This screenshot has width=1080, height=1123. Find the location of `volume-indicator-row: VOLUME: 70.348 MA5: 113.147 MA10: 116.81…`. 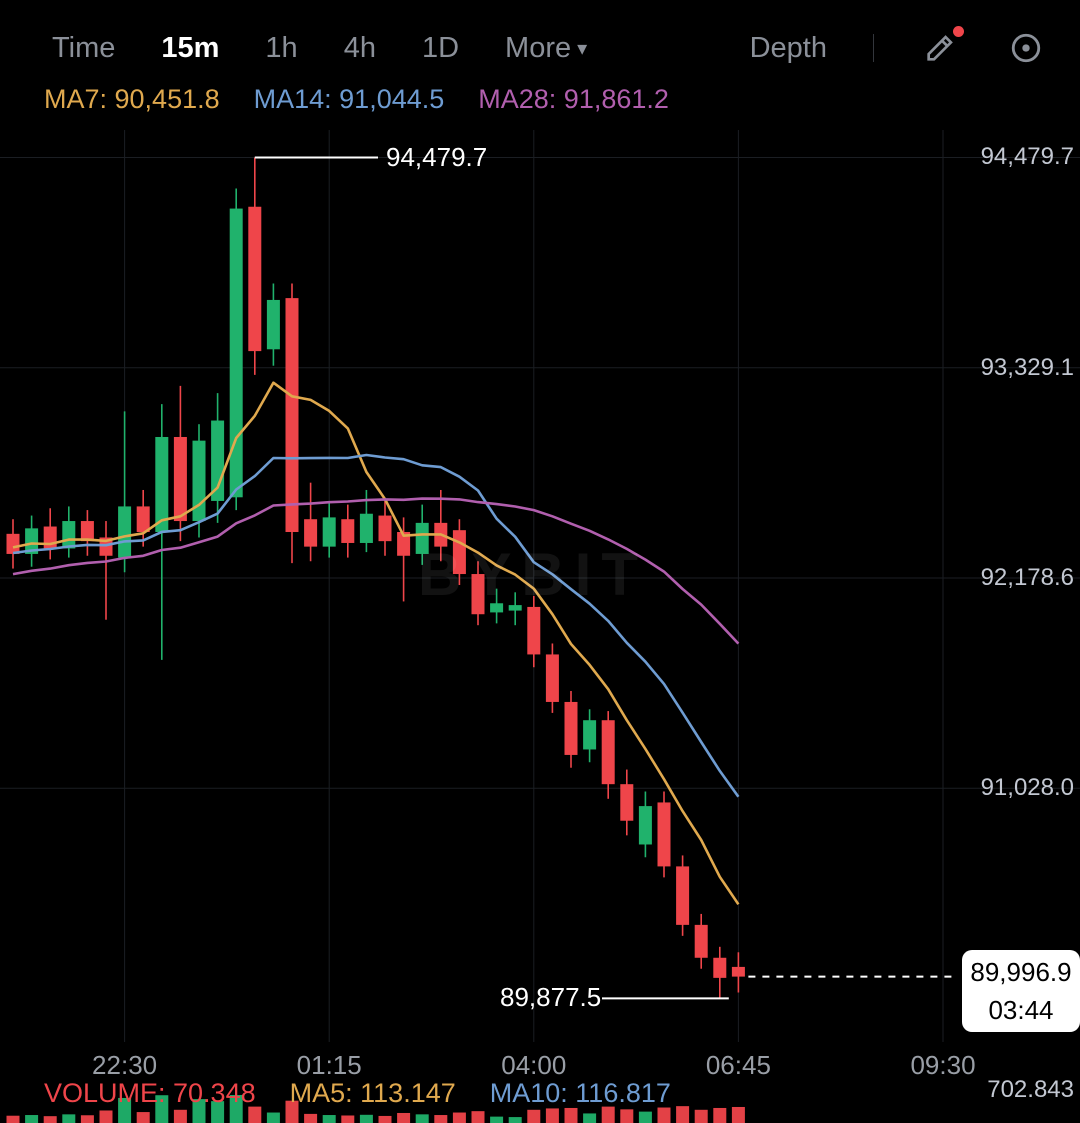

volume-indicator-row: VOLUME: 70.348 MA5: 113.147 MA10: 116.81… is located at coordinates (357, 1093).